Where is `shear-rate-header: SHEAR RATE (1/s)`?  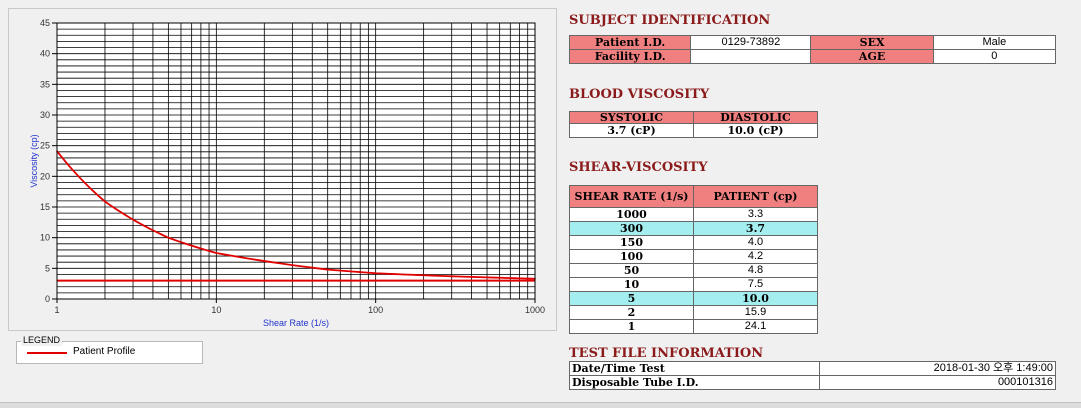
shear-rate-header: SHEAR RATE (1/s) is located at coordinates (631, 196).